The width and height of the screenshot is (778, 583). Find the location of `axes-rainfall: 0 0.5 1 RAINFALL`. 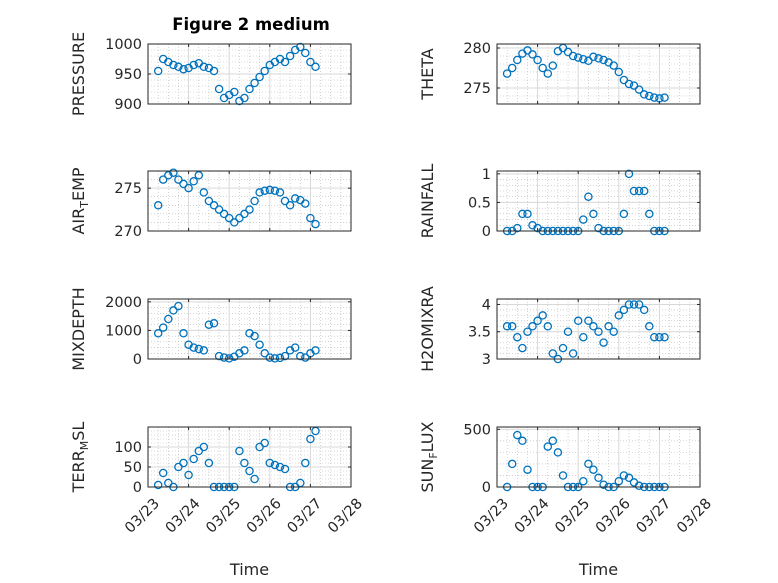

axes-rainfall: 0 0.5 1 RAINFALL is located at coordinates (559, 202).